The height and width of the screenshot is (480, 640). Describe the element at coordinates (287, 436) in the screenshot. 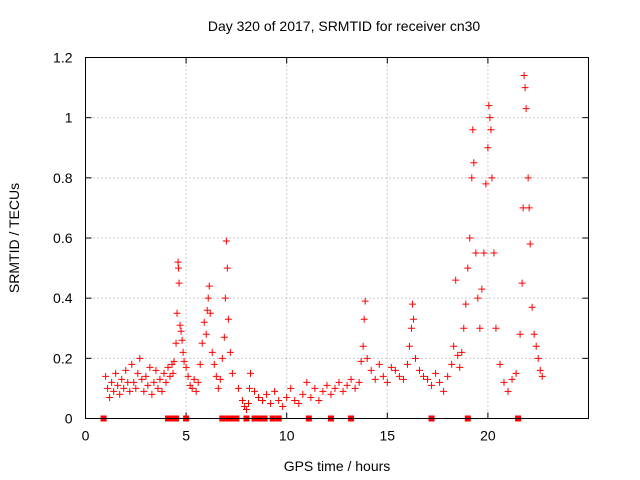

I see `x-tick-label: 10` at that location.